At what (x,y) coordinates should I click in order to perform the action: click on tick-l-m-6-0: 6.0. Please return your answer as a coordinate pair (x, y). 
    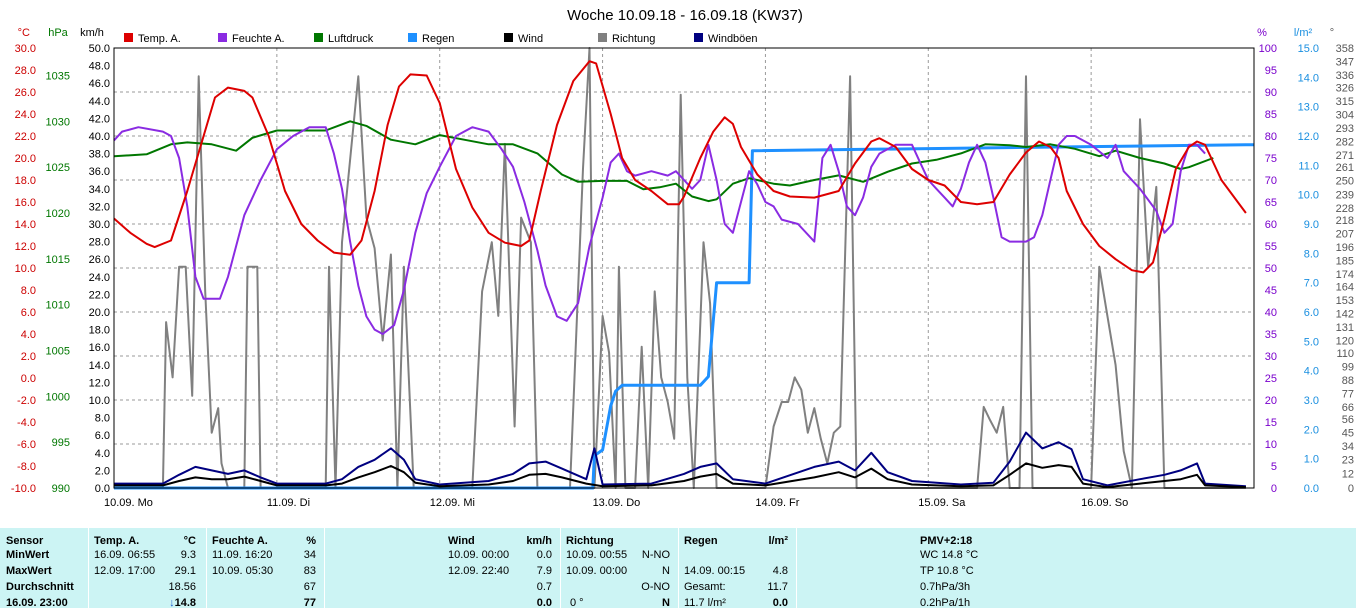
    Looking at the image, I should click on (1311, 313).